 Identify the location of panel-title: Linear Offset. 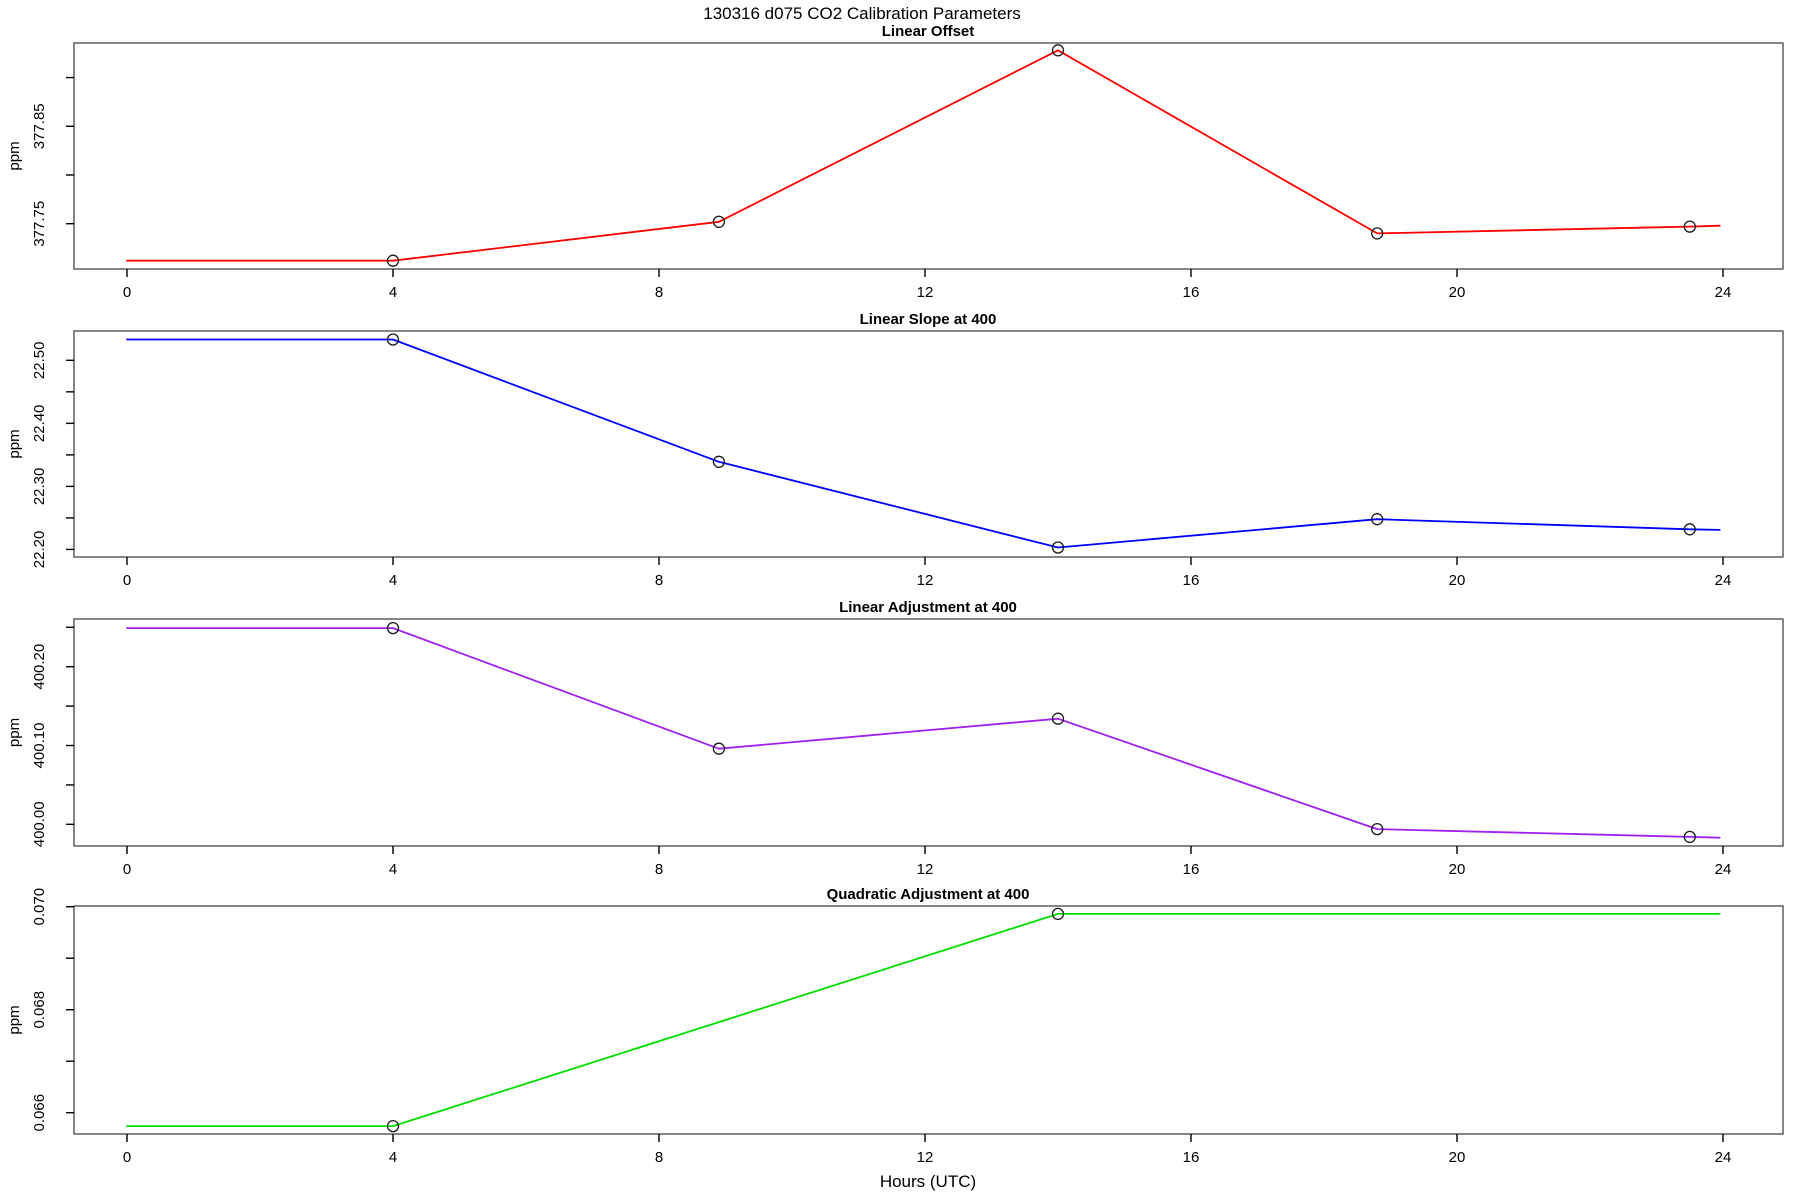
(928, 31).